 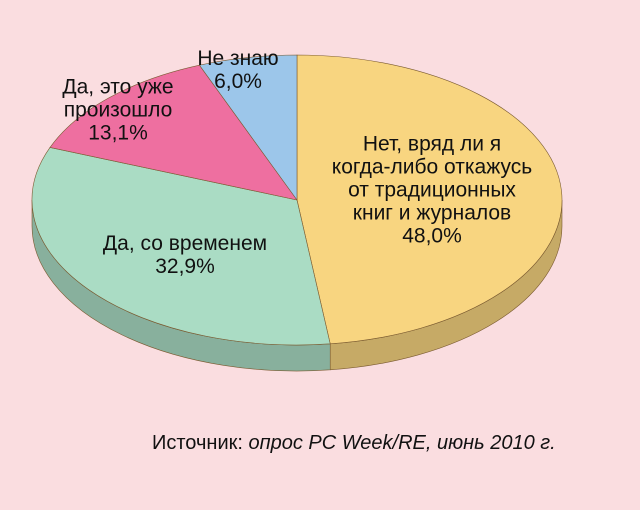 I want to click on slice-label: Да, это уже произошло 13,1%, so click(x=117, y=110).